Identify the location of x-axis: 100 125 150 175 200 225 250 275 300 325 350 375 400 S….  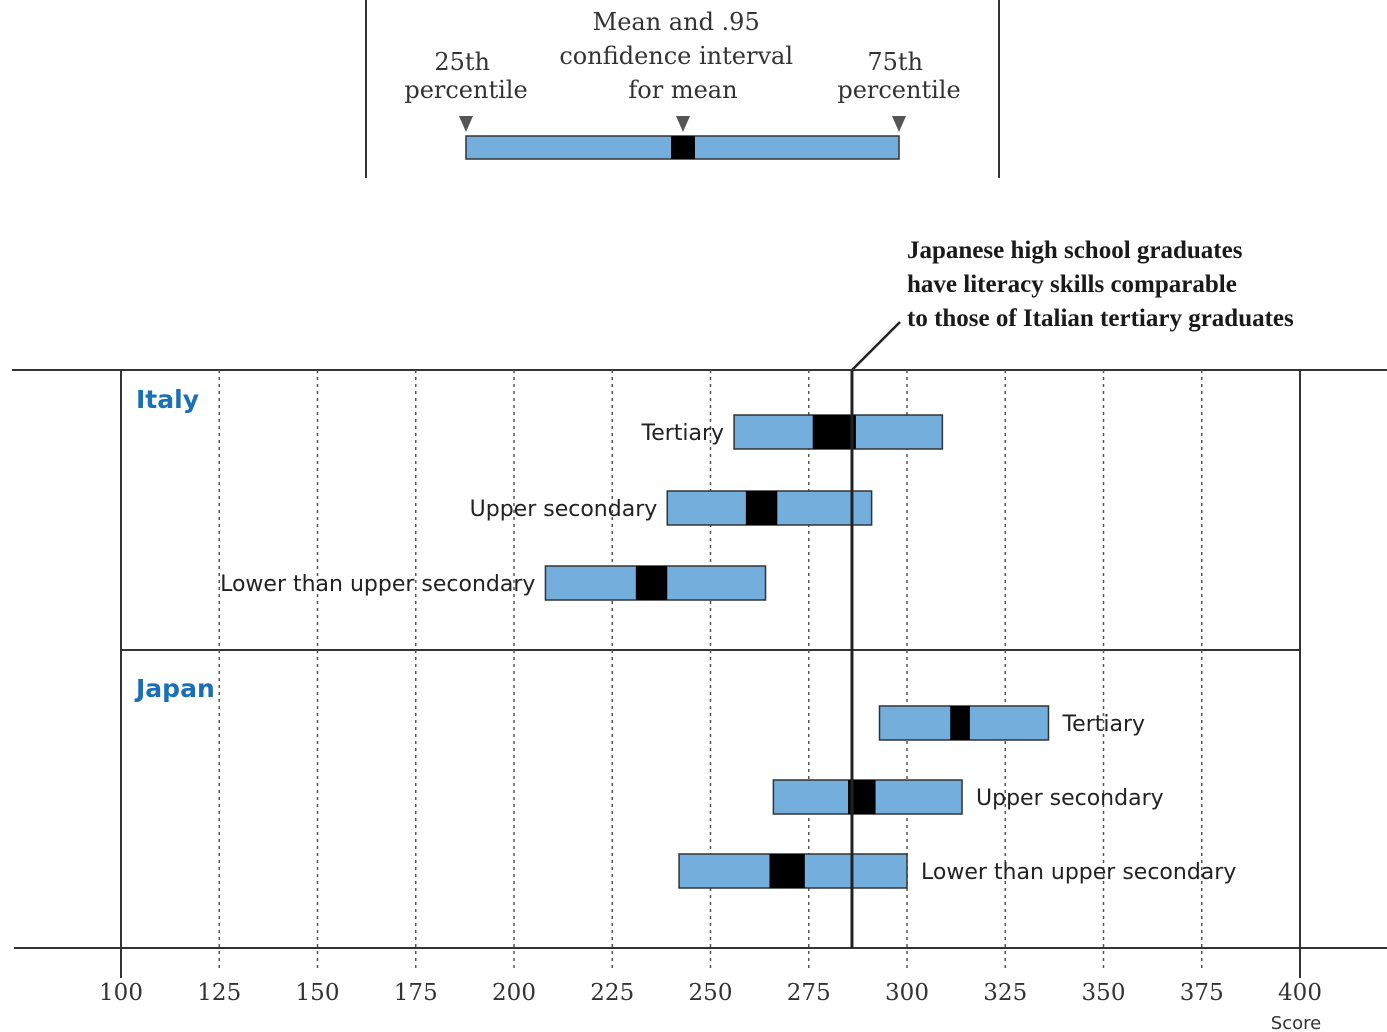
(710, 1006).